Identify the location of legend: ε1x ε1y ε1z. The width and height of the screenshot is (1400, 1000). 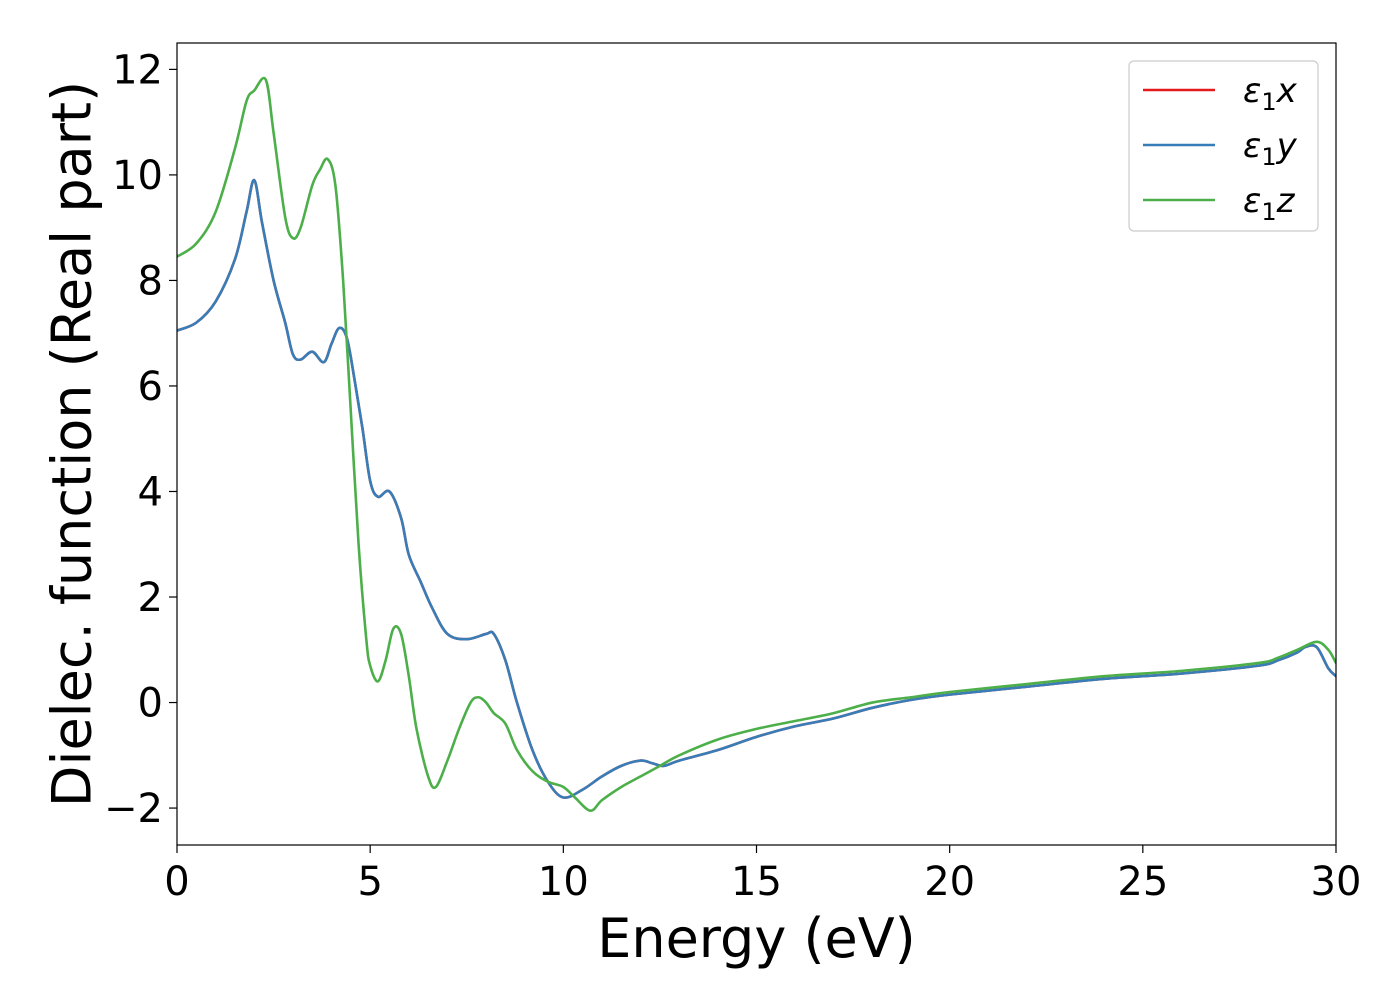
(1223, 146).